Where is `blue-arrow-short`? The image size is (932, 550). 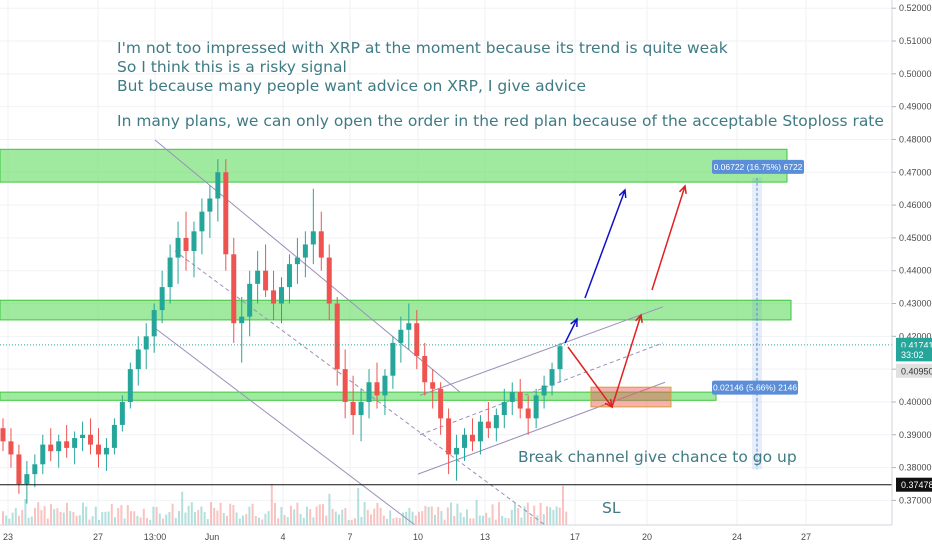 blue-arrow-short is located at coordinates (571, 331).